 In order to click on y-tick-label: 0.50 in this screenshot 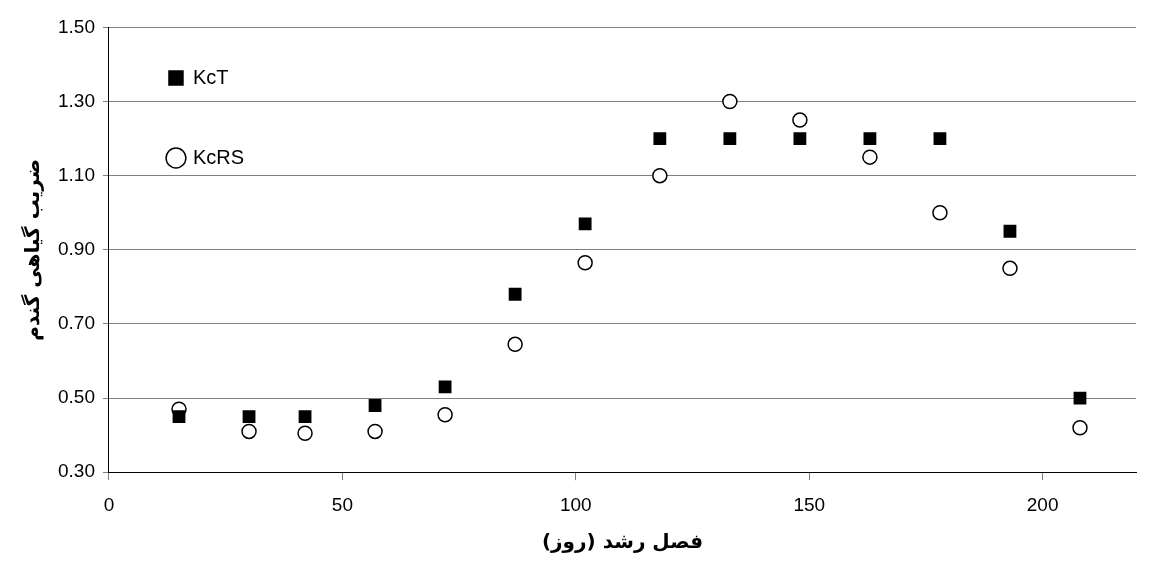, I will do `click(76, 397)`.